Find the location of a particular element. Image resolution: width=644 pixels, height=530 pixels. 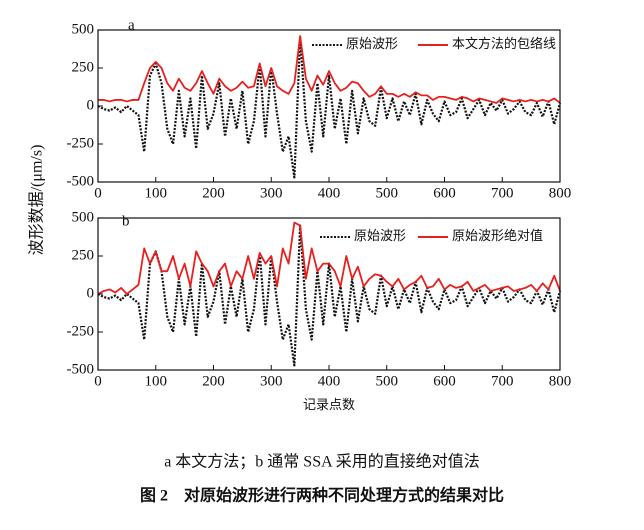

caption: a 本文方法；b 通常 SSA 采用的直接绝对值法 is located at coordinates (322, 462).